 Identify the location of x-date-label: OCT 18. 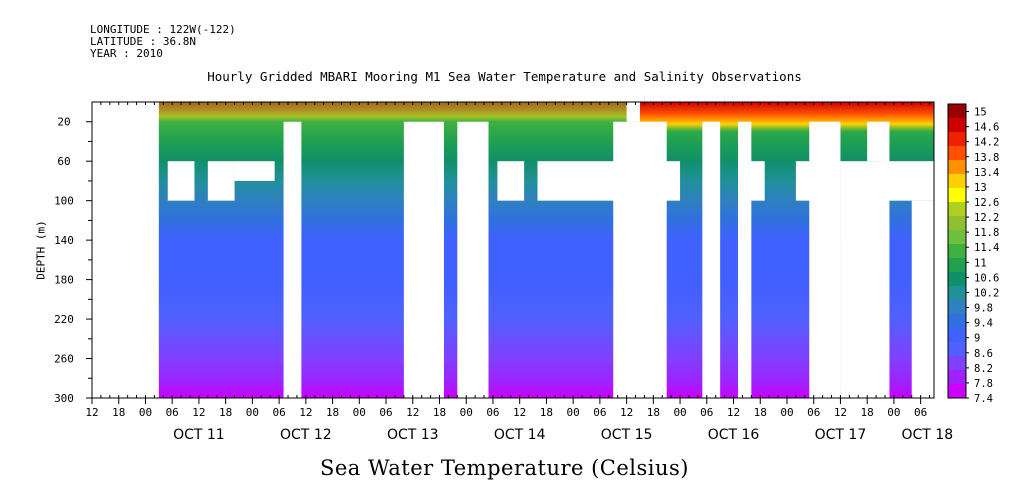
(928, 435).